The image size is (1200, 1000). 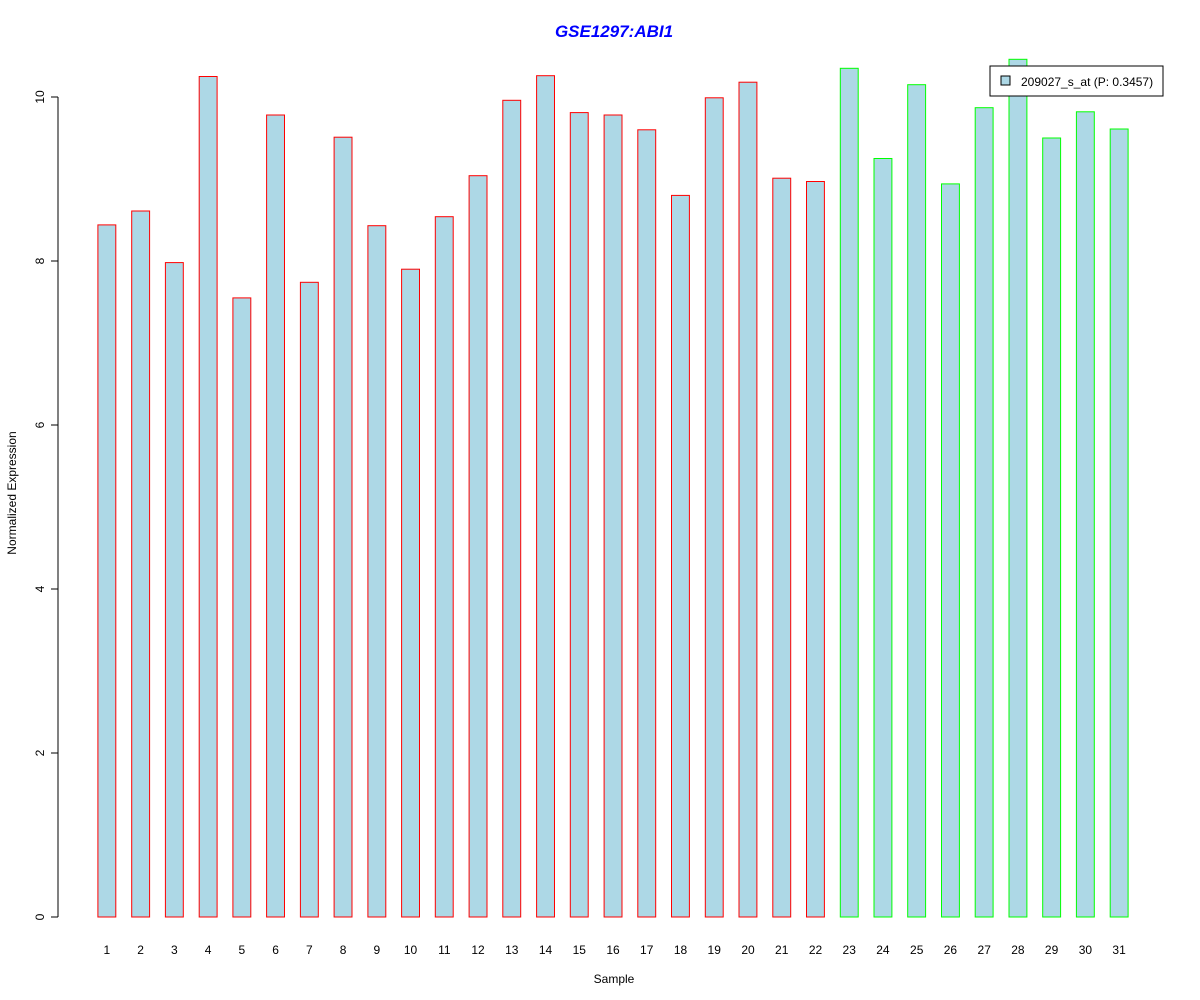 I want to click on y-tick-label: 4, so click(x=40, y=588).